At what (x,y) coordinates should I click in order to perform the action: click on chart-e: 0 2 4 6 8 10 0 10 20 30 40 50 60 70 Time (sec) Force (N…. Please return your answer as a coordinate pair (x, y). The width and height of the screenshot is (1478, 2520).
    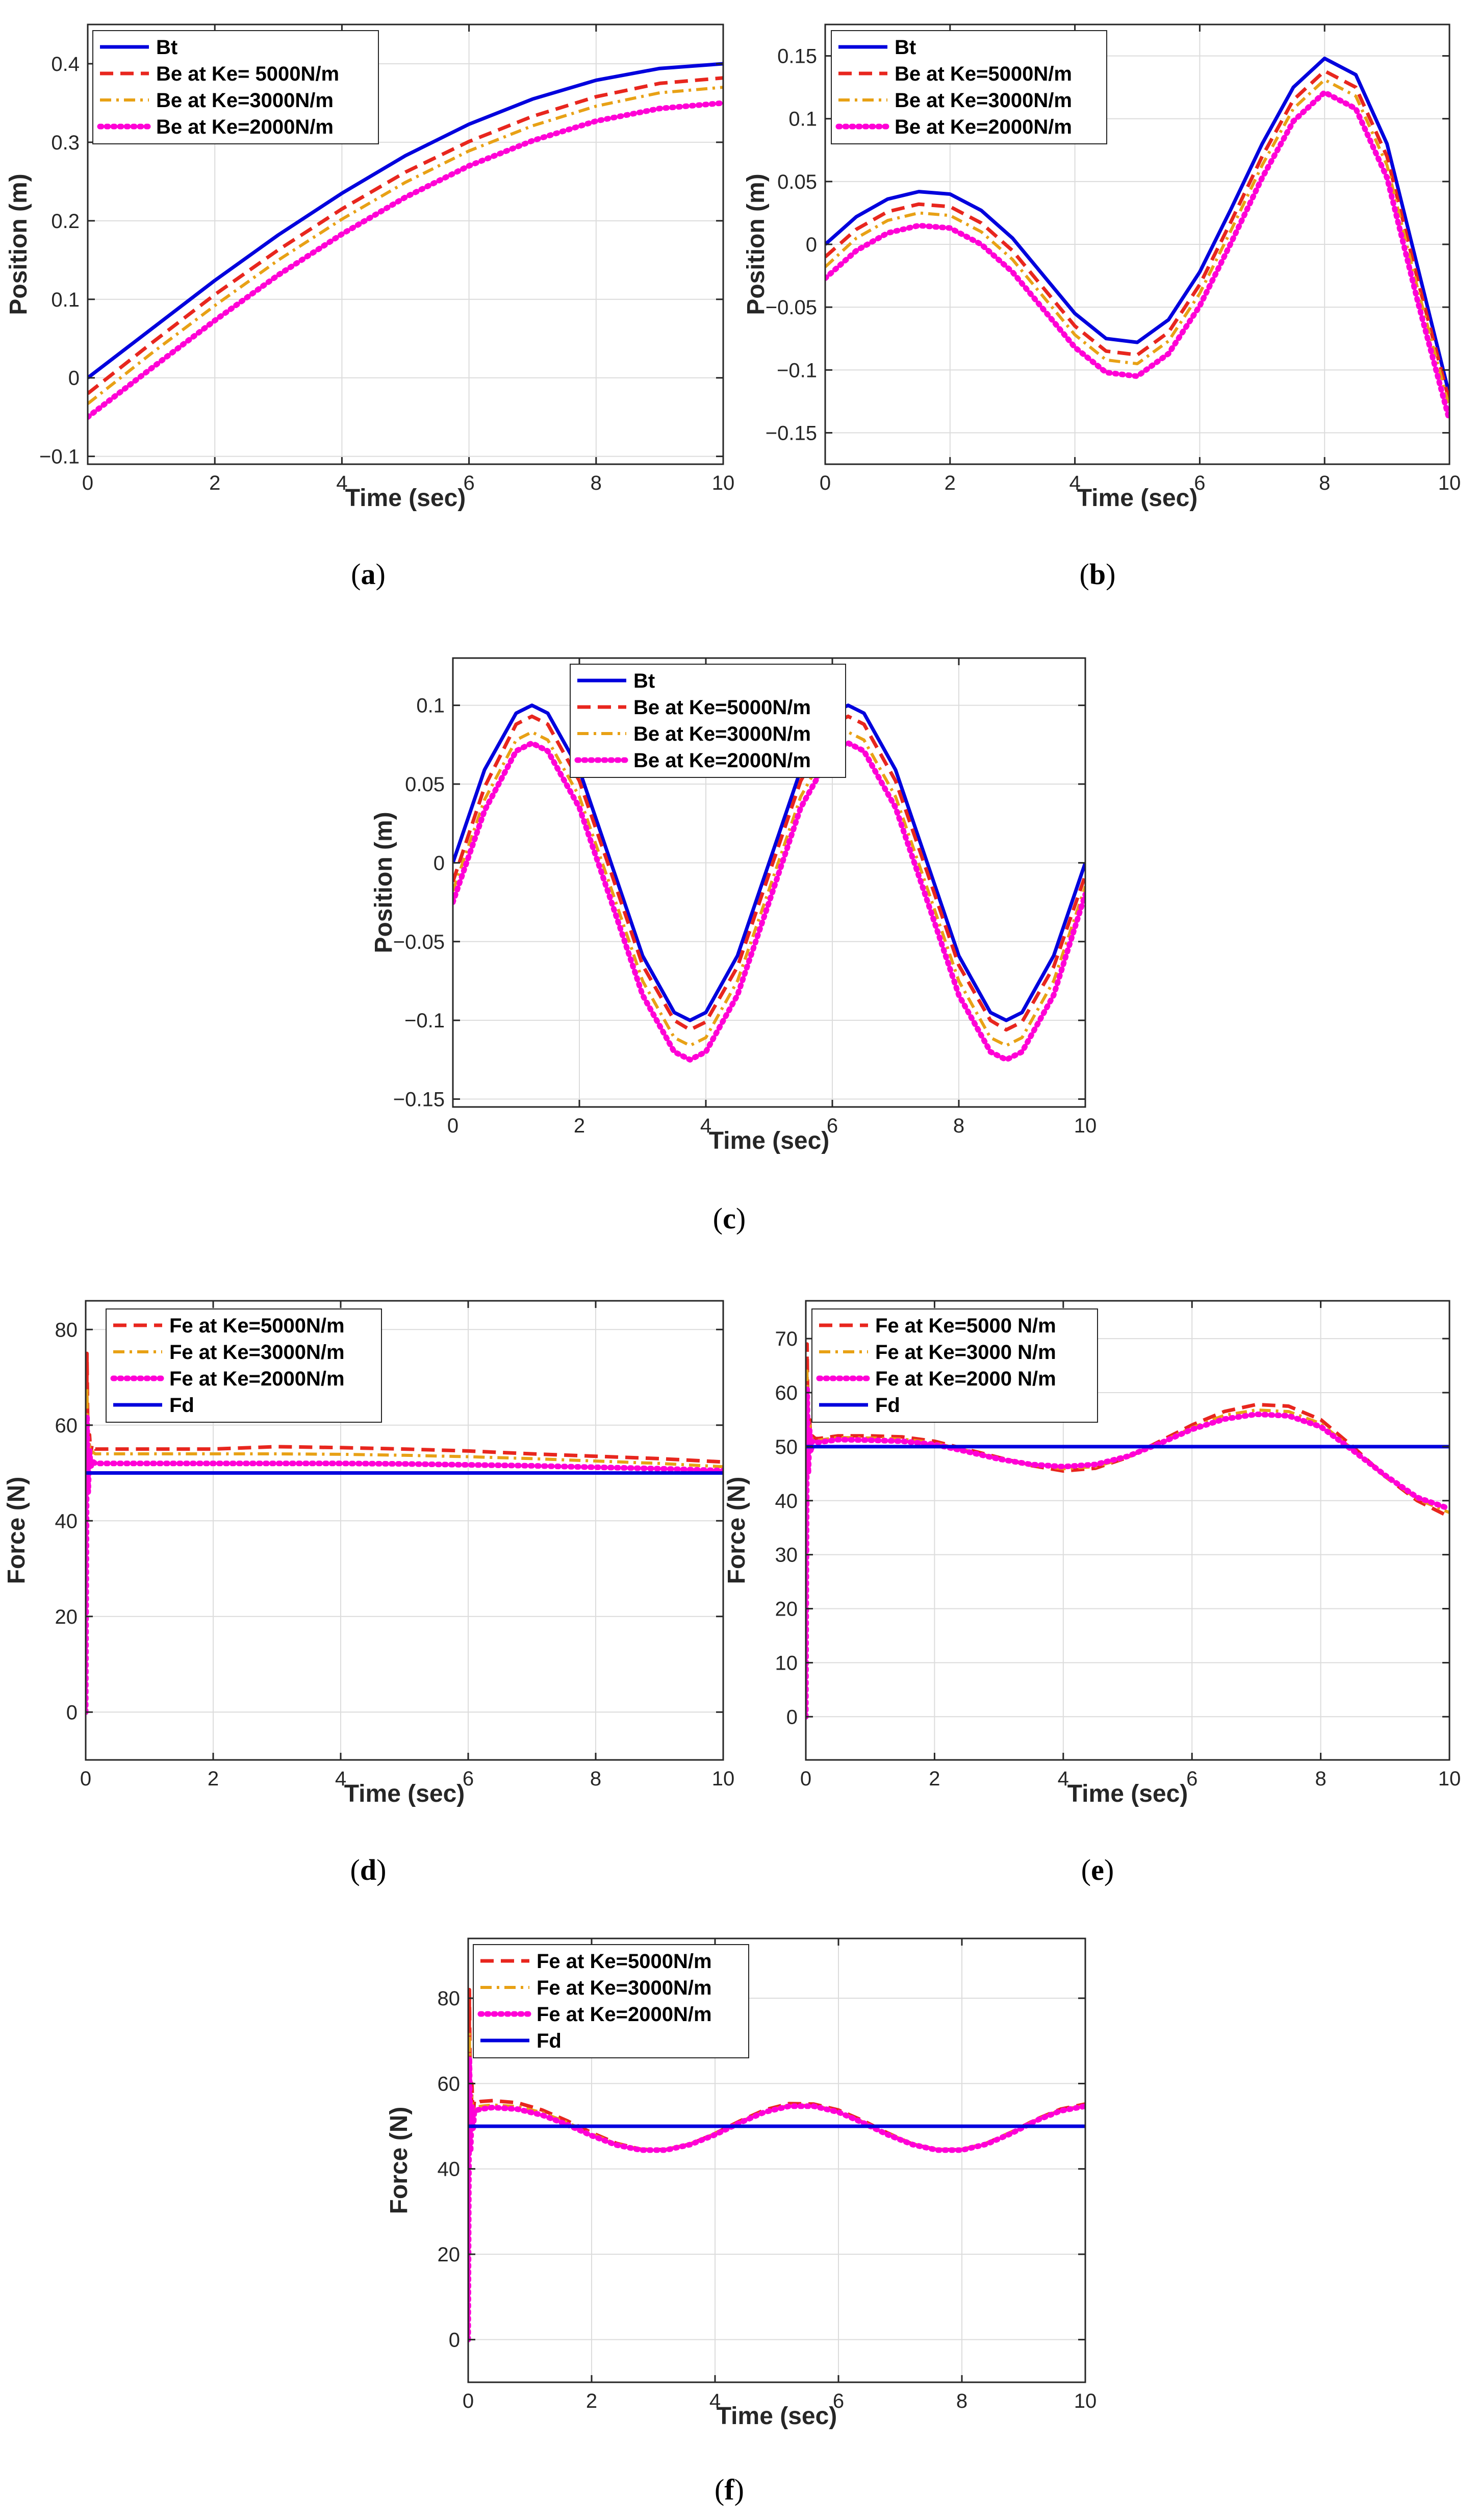
    Looking at the image, I should click on (1092, 1593).